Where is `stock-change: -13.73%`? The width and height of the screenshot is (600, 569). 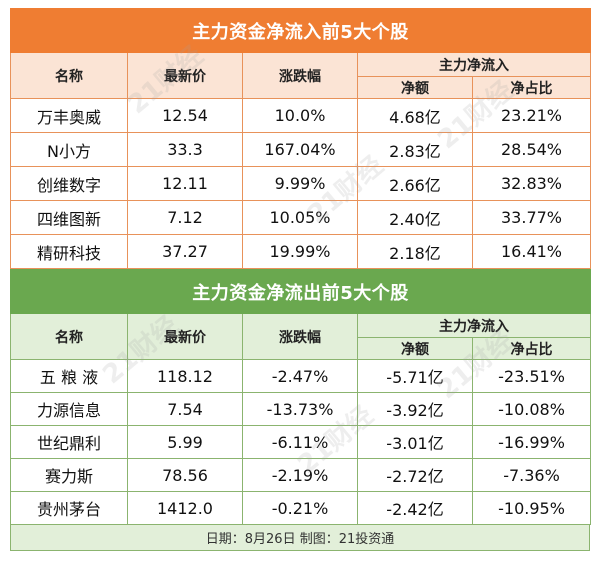 stock-change: -13.73% is located at coordinates (300, 409).